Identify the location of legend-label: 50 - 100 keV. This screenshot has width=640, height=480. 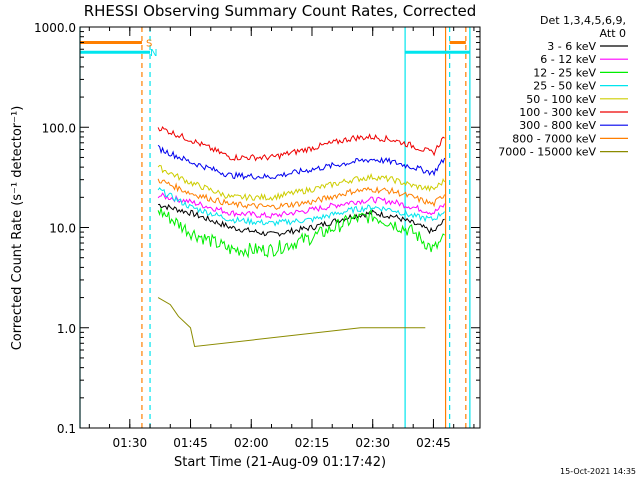
(561, 99).